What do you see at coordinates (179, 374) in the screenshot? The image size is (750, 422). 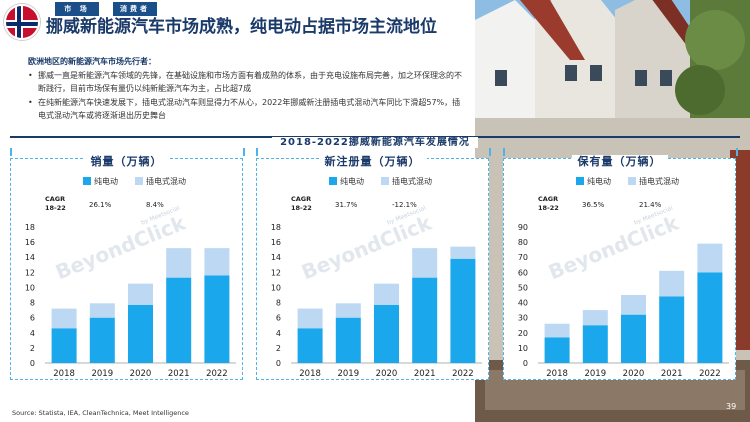 I see `x-tick-label: 2021` at bounding box center [179, 374].